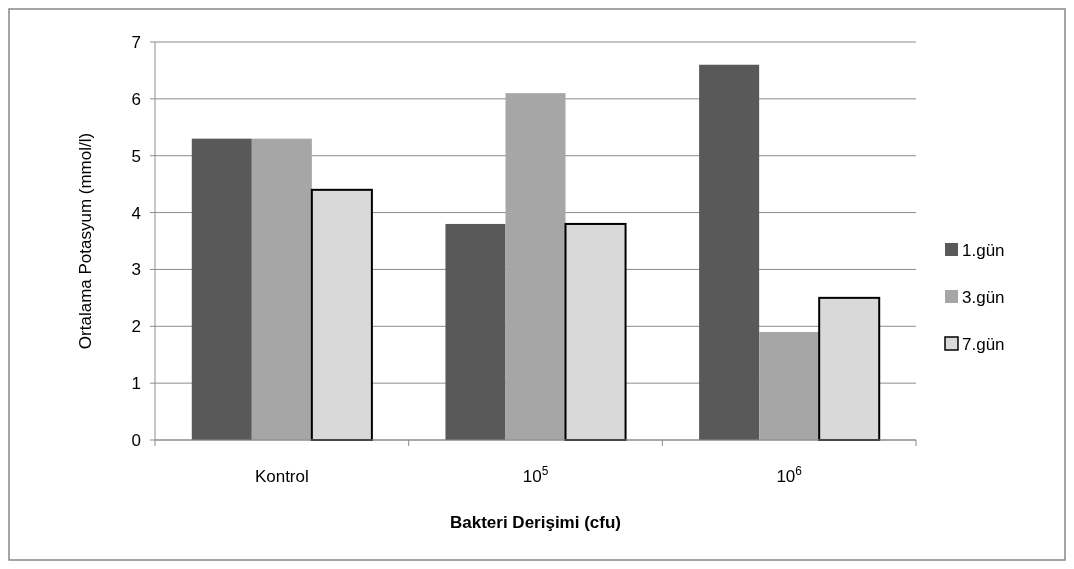 The image size is (1074, 569). I want to click on y-tick-label: 7, so click(136, 42).